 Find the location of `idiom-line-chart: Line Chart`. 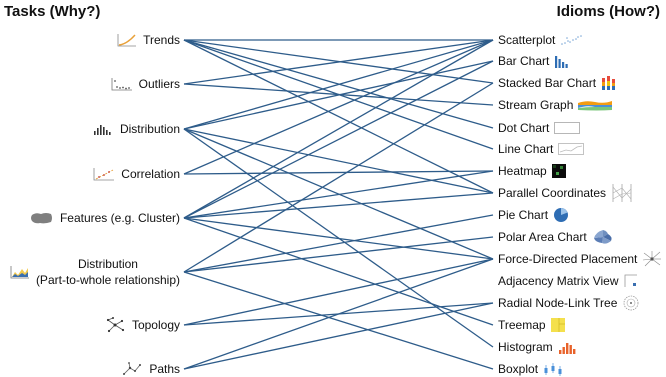

idiom-line-chart: Line Chart is located at coordinates (541, 149).